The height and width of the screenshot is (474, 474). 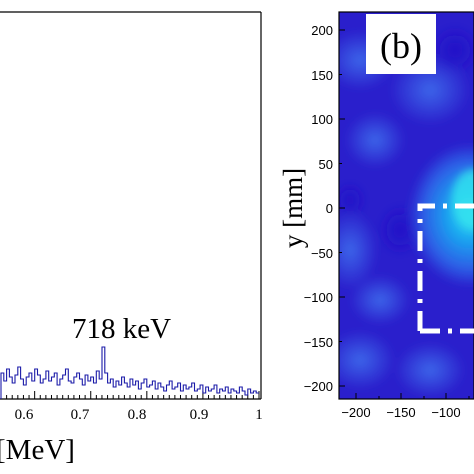 I want to click on x-axis-label: [MeV], so click(x=37, y=450).